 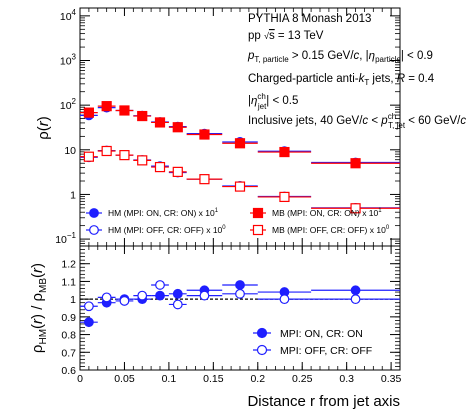 I want to click on bottom-x-tick-label: 0.05, so click(x=124, y=379).